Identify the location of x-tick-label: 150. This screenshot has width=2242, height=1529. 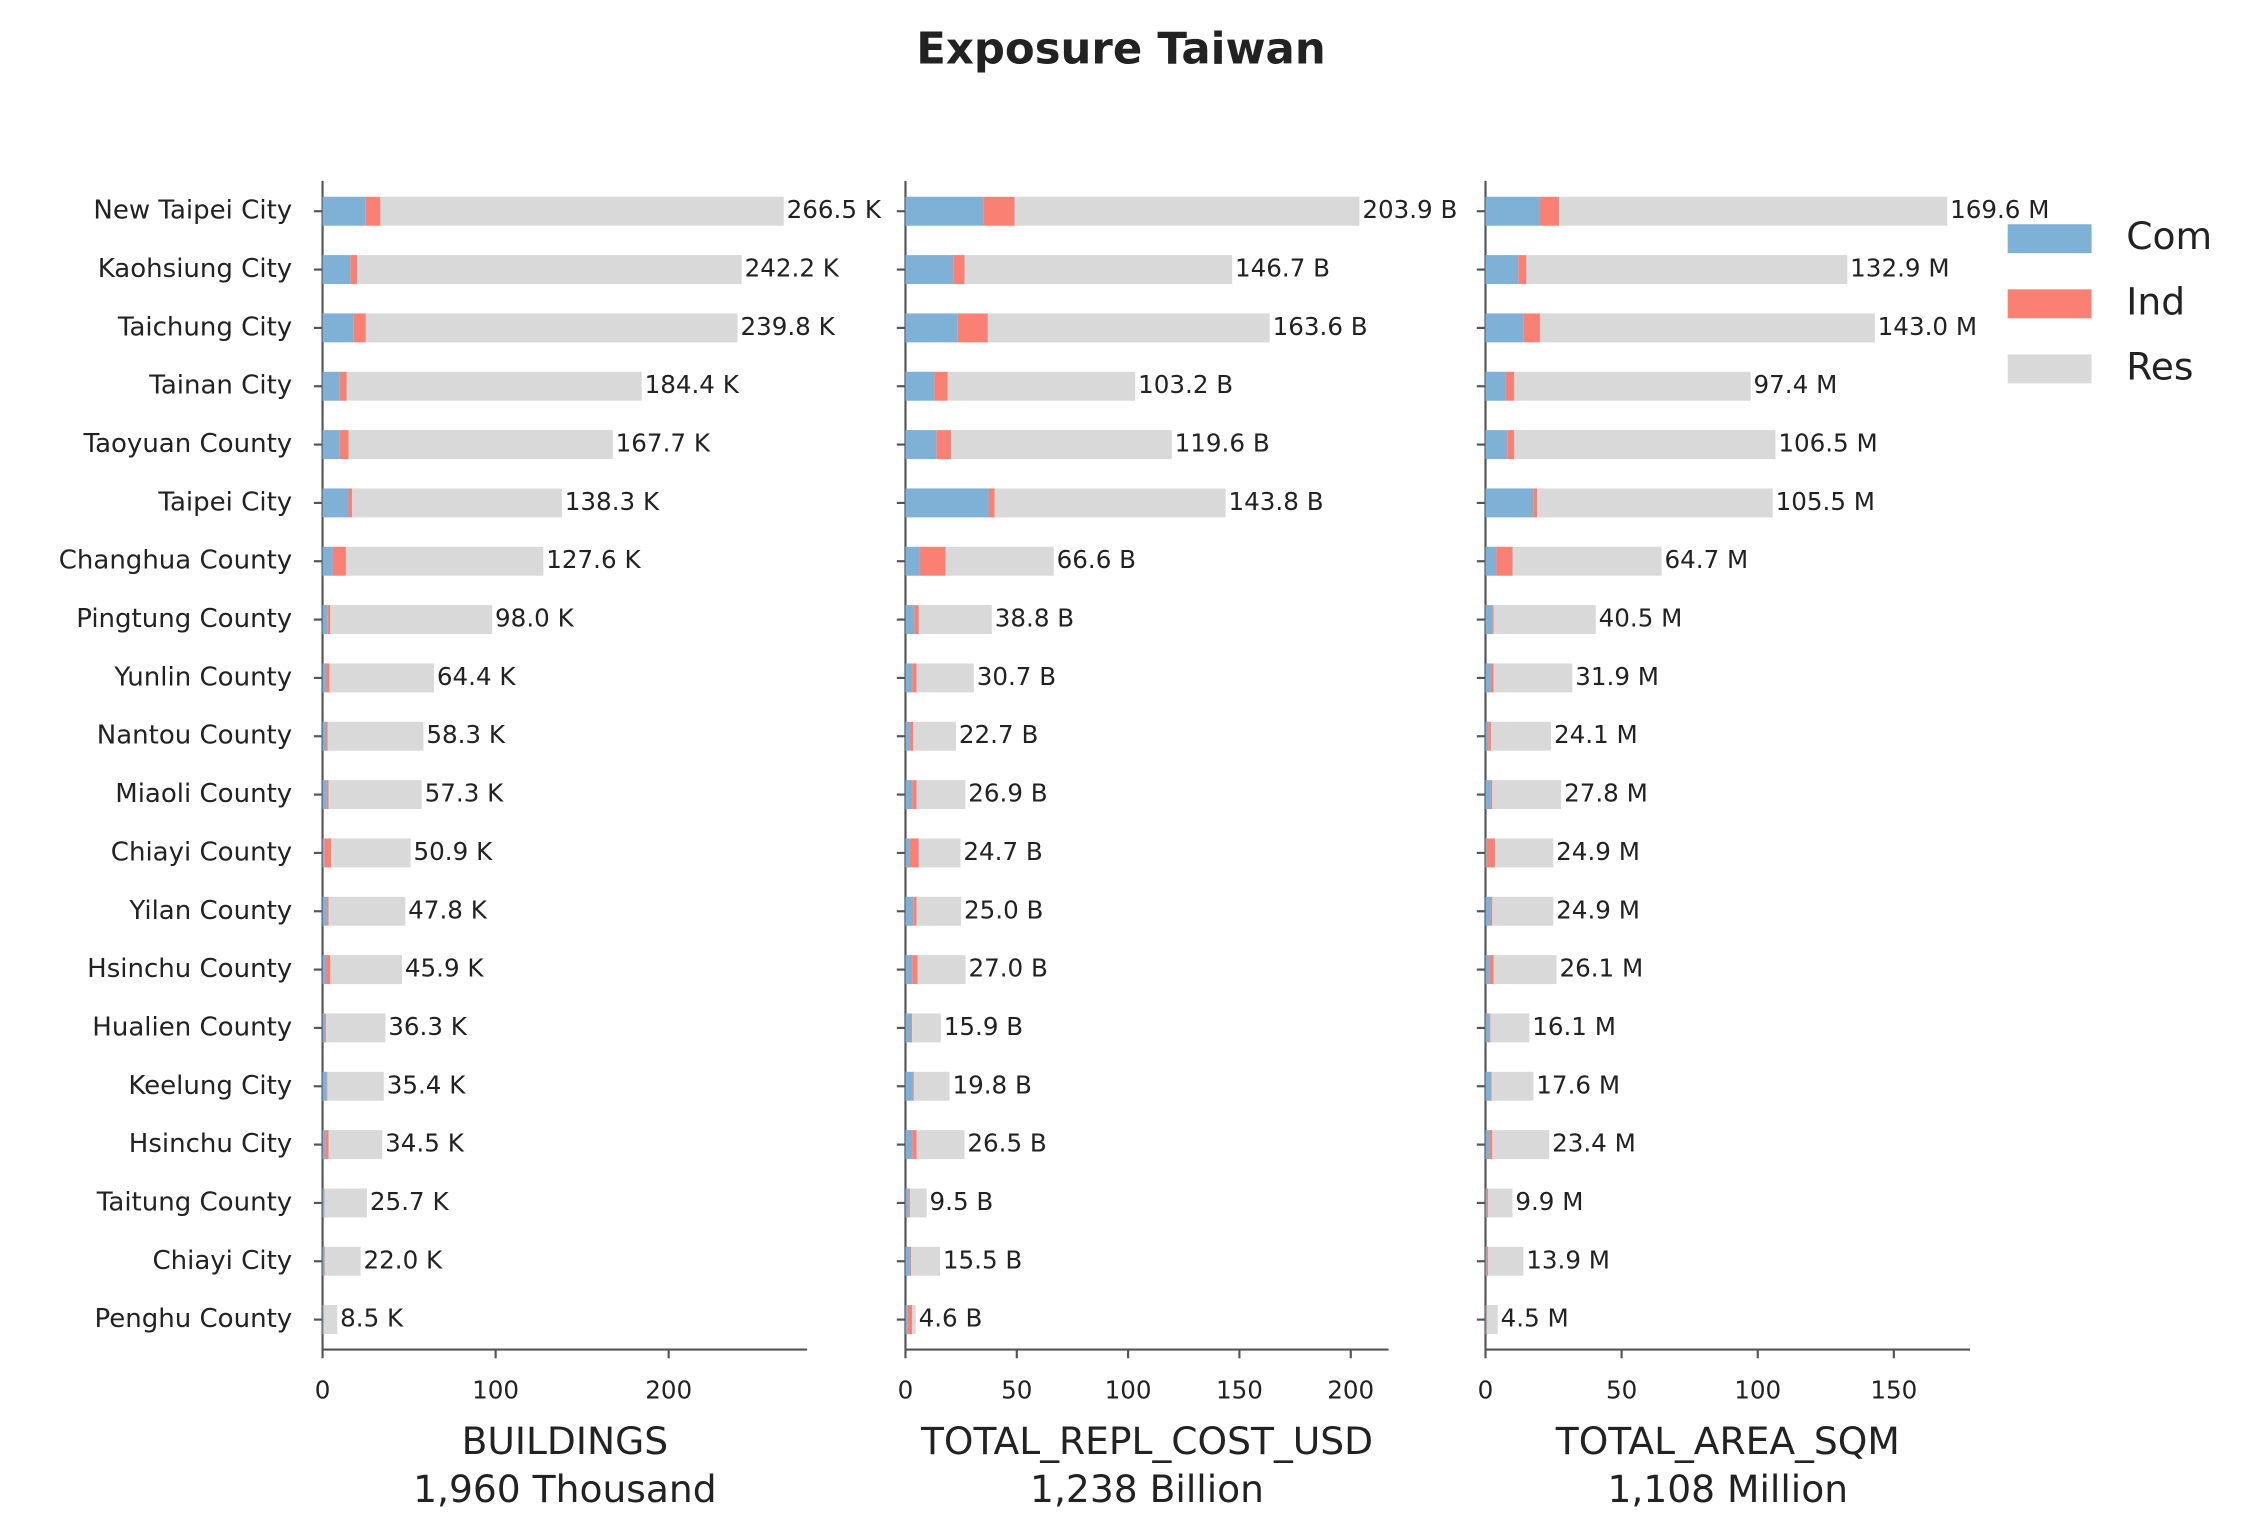
(1893, 1390).